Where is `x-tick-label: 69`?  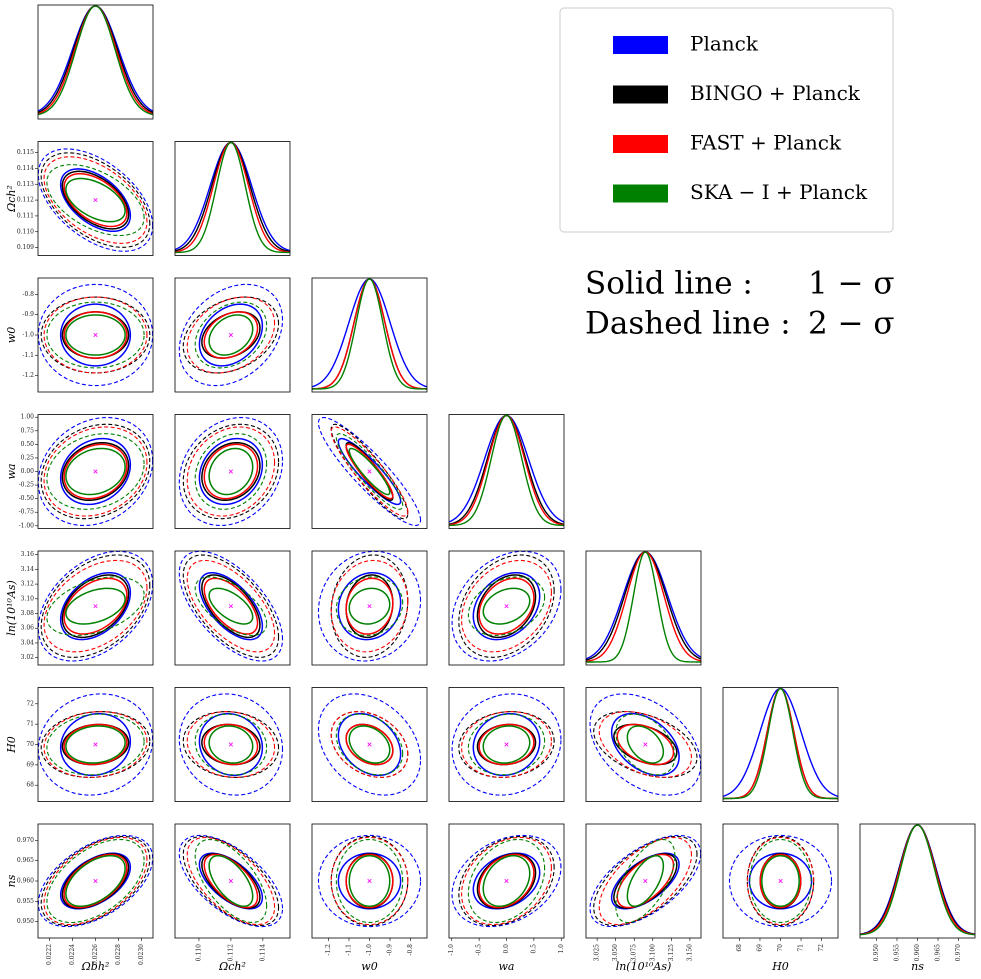 x-tick-label: 69 is located at coordinates (759, 948).